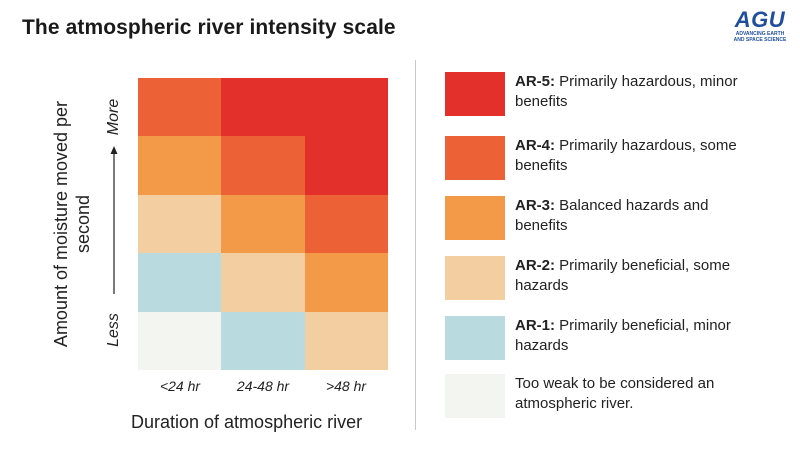 Image resolution: width=800 pixels, height=450 pixels. Describe the element at coordinates (535, 81) in the screenshot. I see `legend-code: AR-5:` at that location.